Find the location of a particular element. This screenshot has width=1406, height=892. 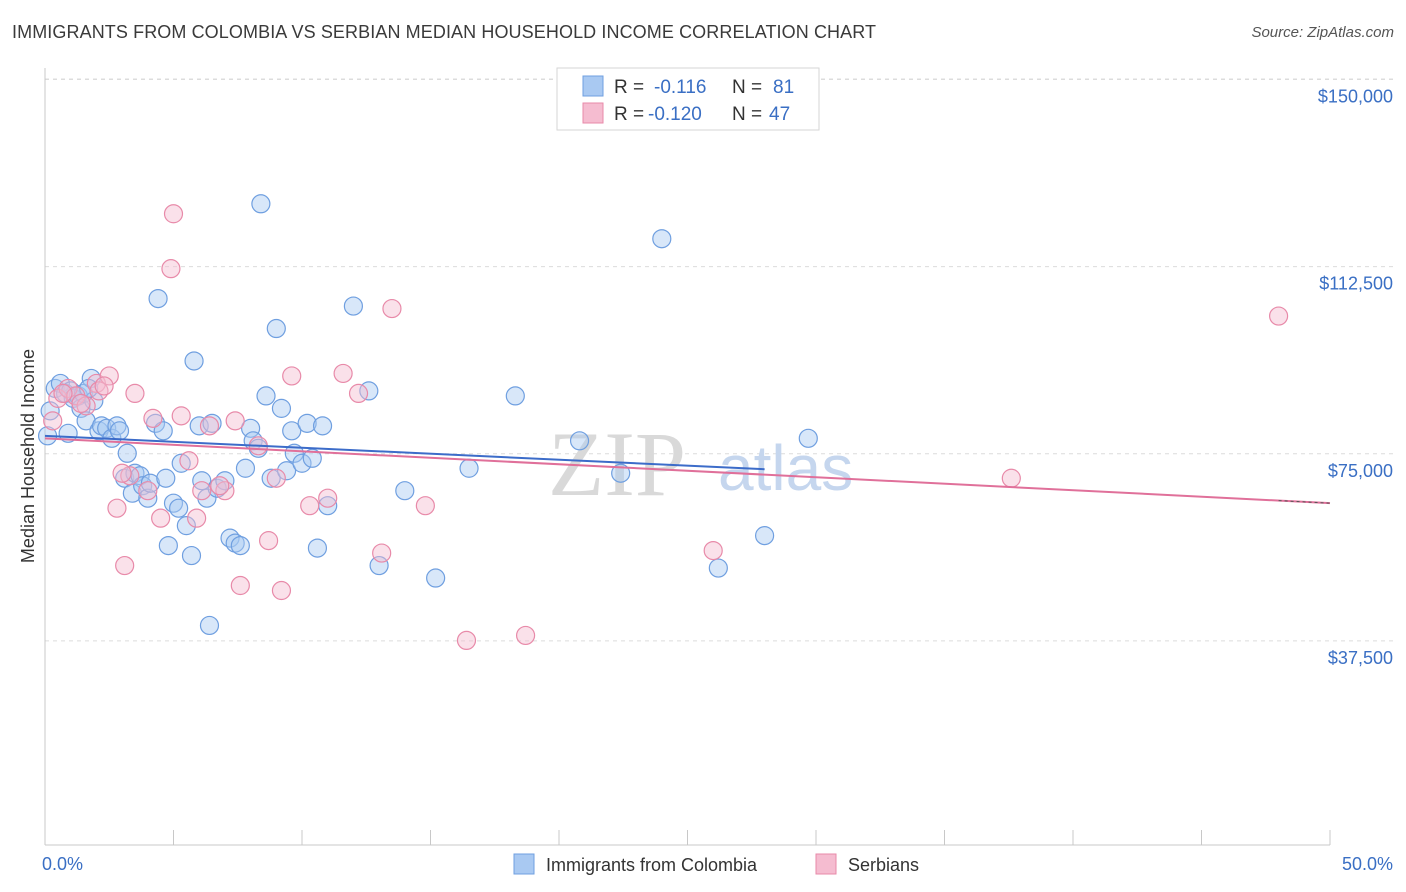

bottom-legend: Immigrants from Colombia Serbians is located at coordinates (716, 864).